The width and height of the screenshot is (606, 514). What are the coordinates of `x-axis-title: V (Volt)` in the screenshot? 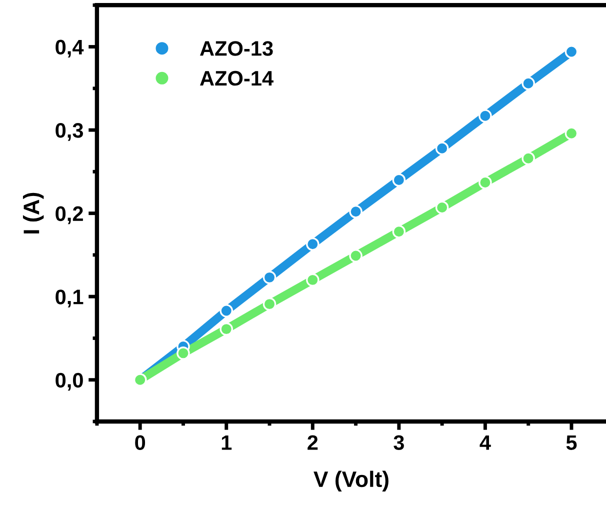 It's located at (351, 481).